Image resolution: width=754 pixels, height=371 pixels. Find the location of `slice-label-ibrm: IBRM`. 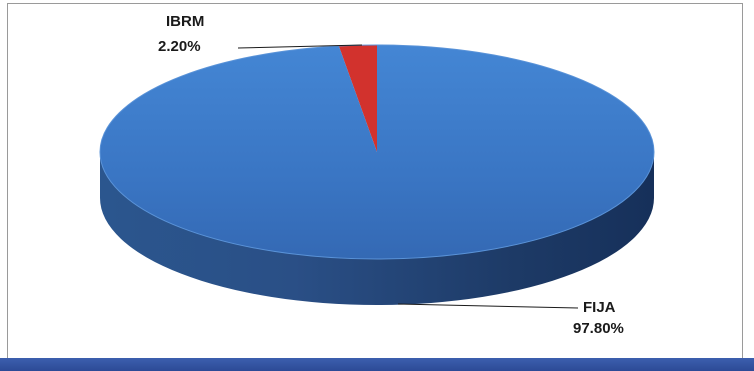

slice-label-ibrm: IBRM is located at coordinates (185, 21).